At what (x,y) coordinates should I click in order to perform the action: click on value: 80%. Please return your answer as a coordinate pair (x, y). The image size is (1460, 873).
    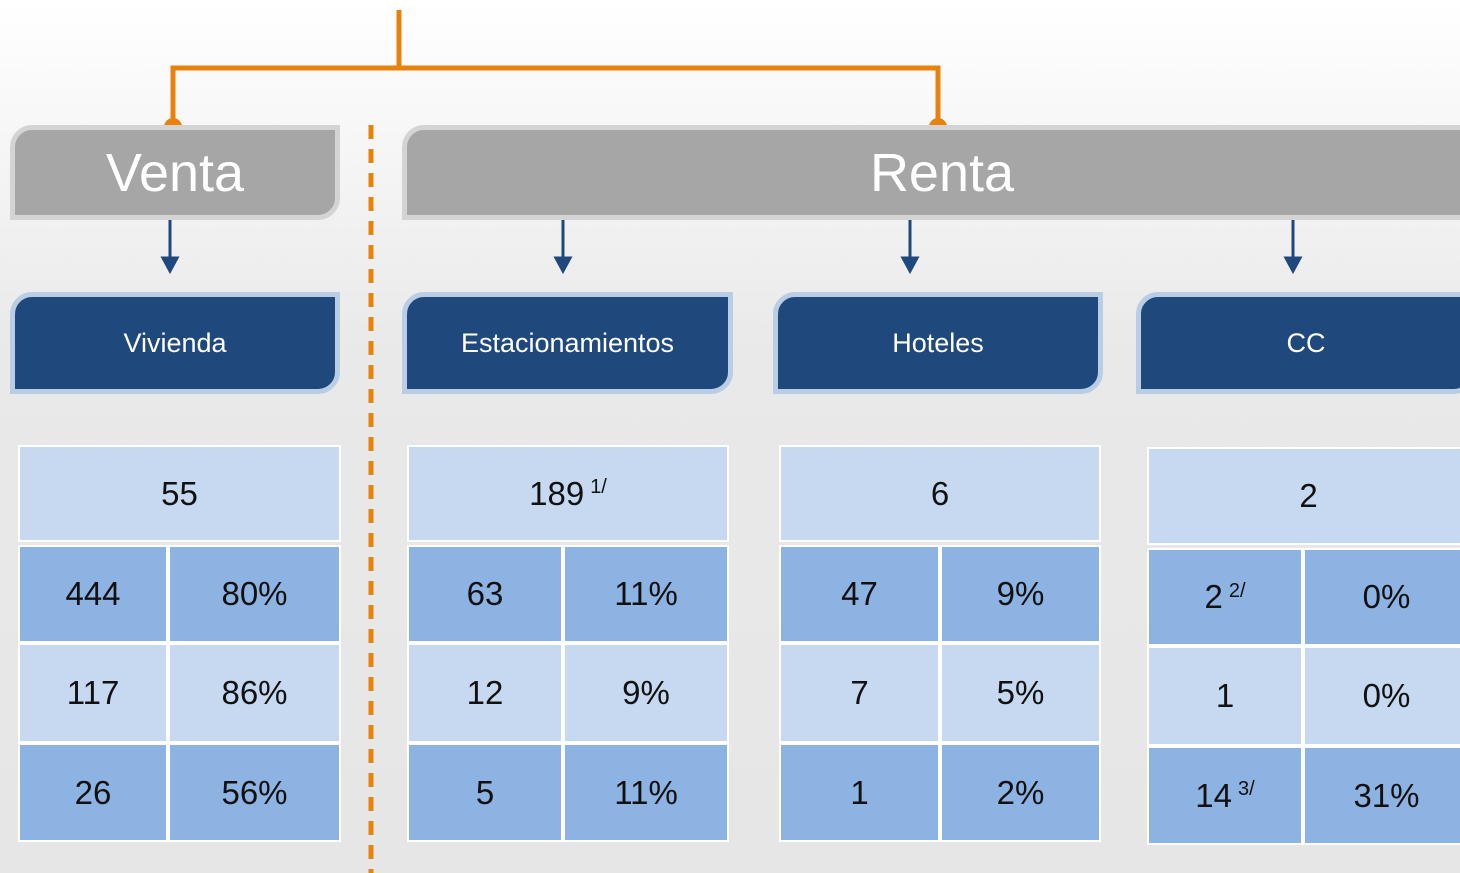
    Looking at the image, I should click on (254, 593).